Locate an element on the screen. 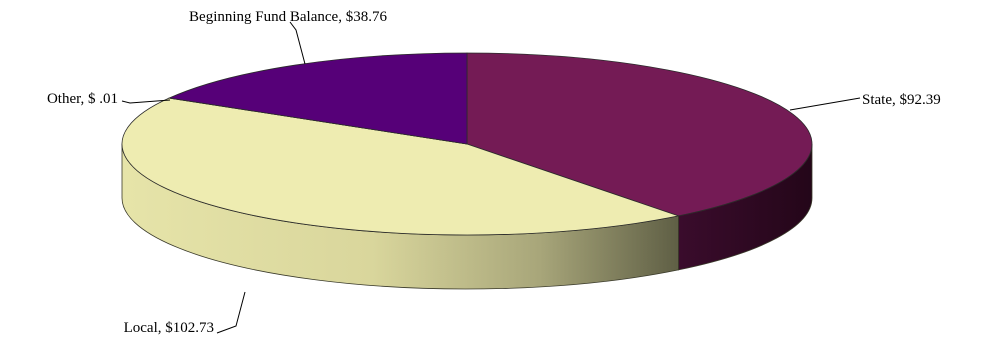 The height and width of the screenshot is (346, 993). slice-label-local: Local, $102.73 is located at coordinates (169, 328).